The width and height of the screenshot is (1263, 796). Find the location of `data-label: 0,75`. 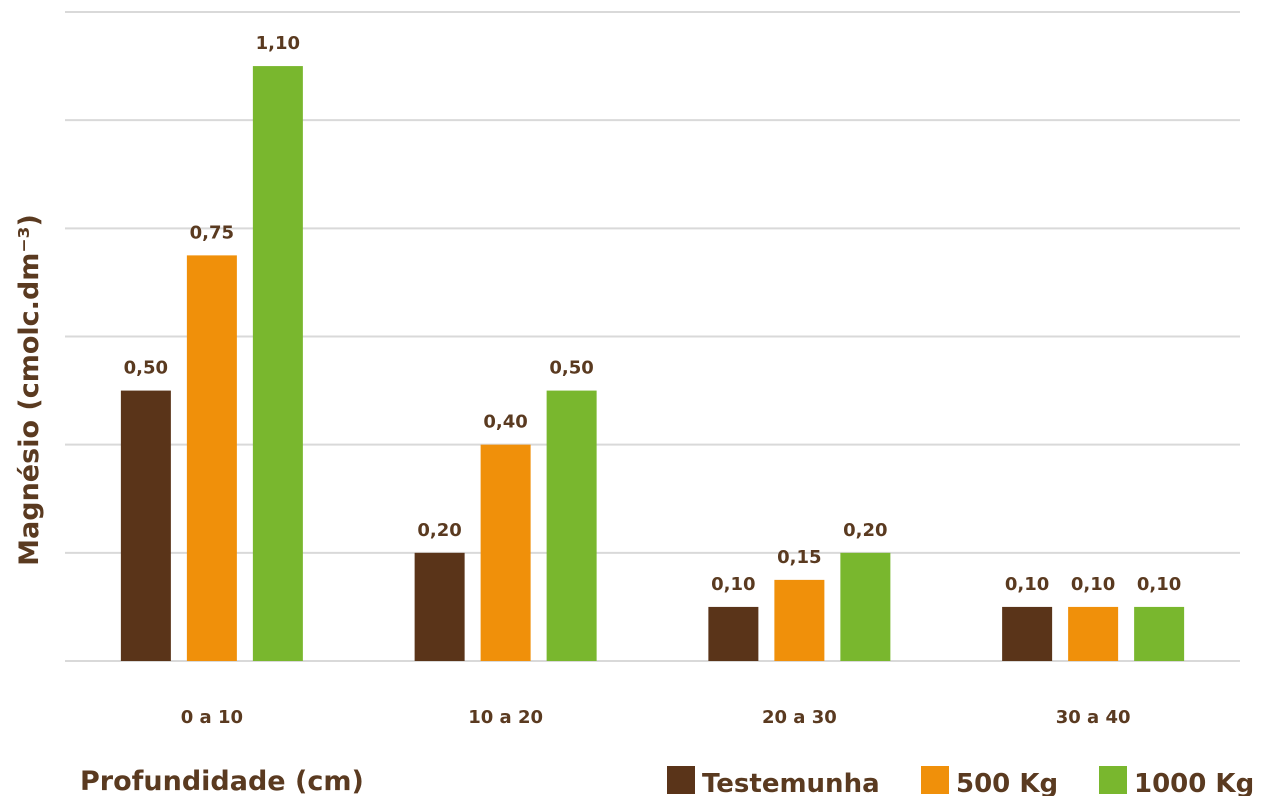

data-label: 0,75 is located at coordinates (212, 232).